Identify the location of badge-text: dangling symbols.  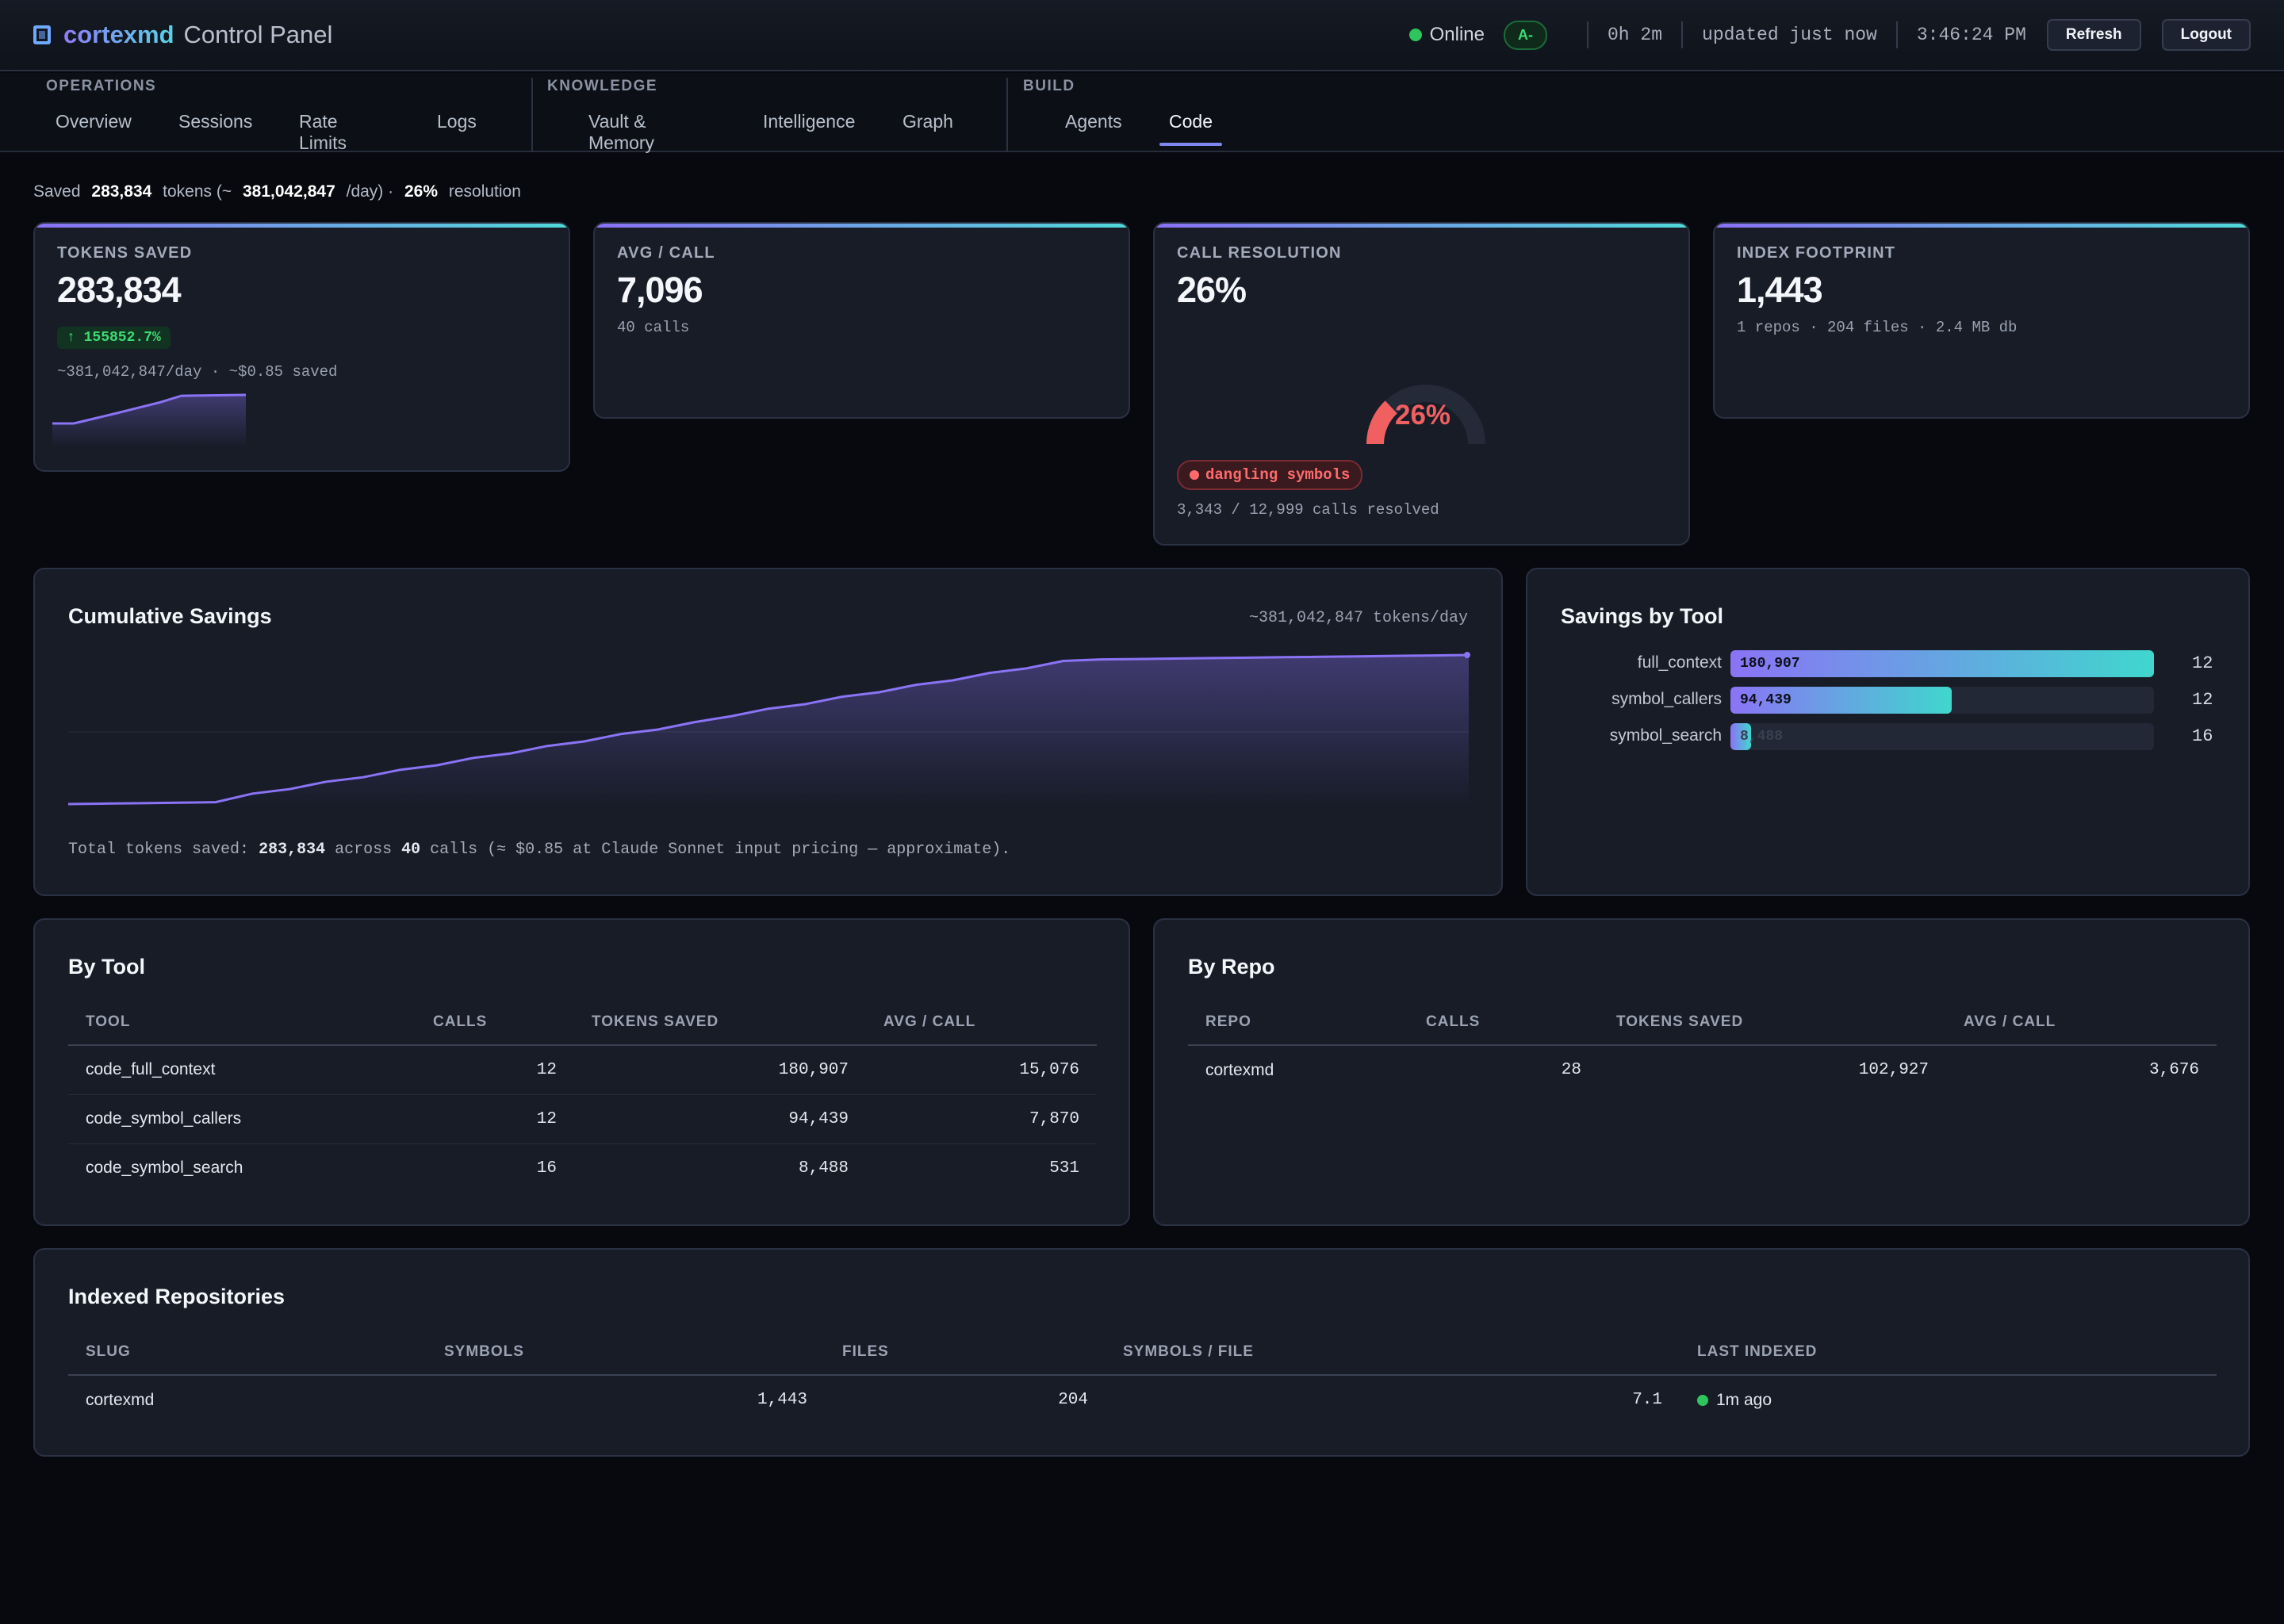
(1278, 475).